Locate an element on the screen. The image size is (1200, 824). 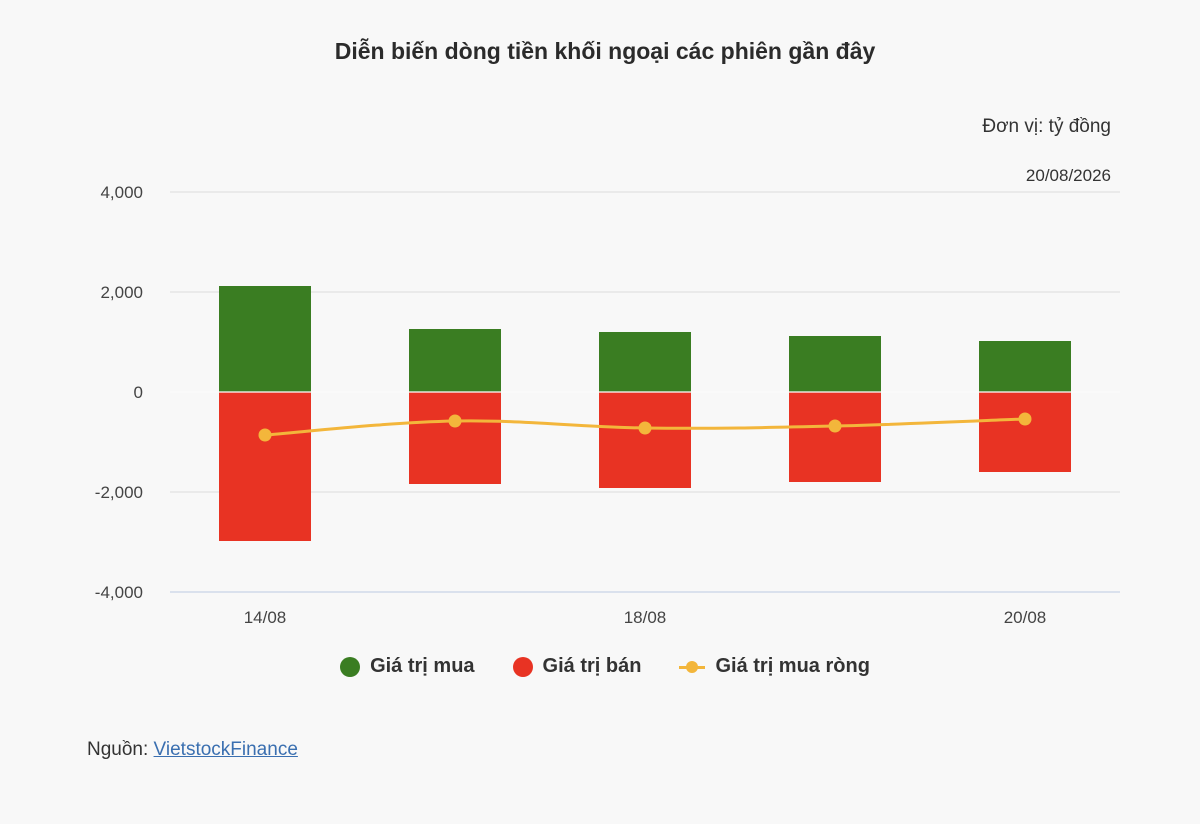
legend-buy-marker is located at coordinates (350, 666).